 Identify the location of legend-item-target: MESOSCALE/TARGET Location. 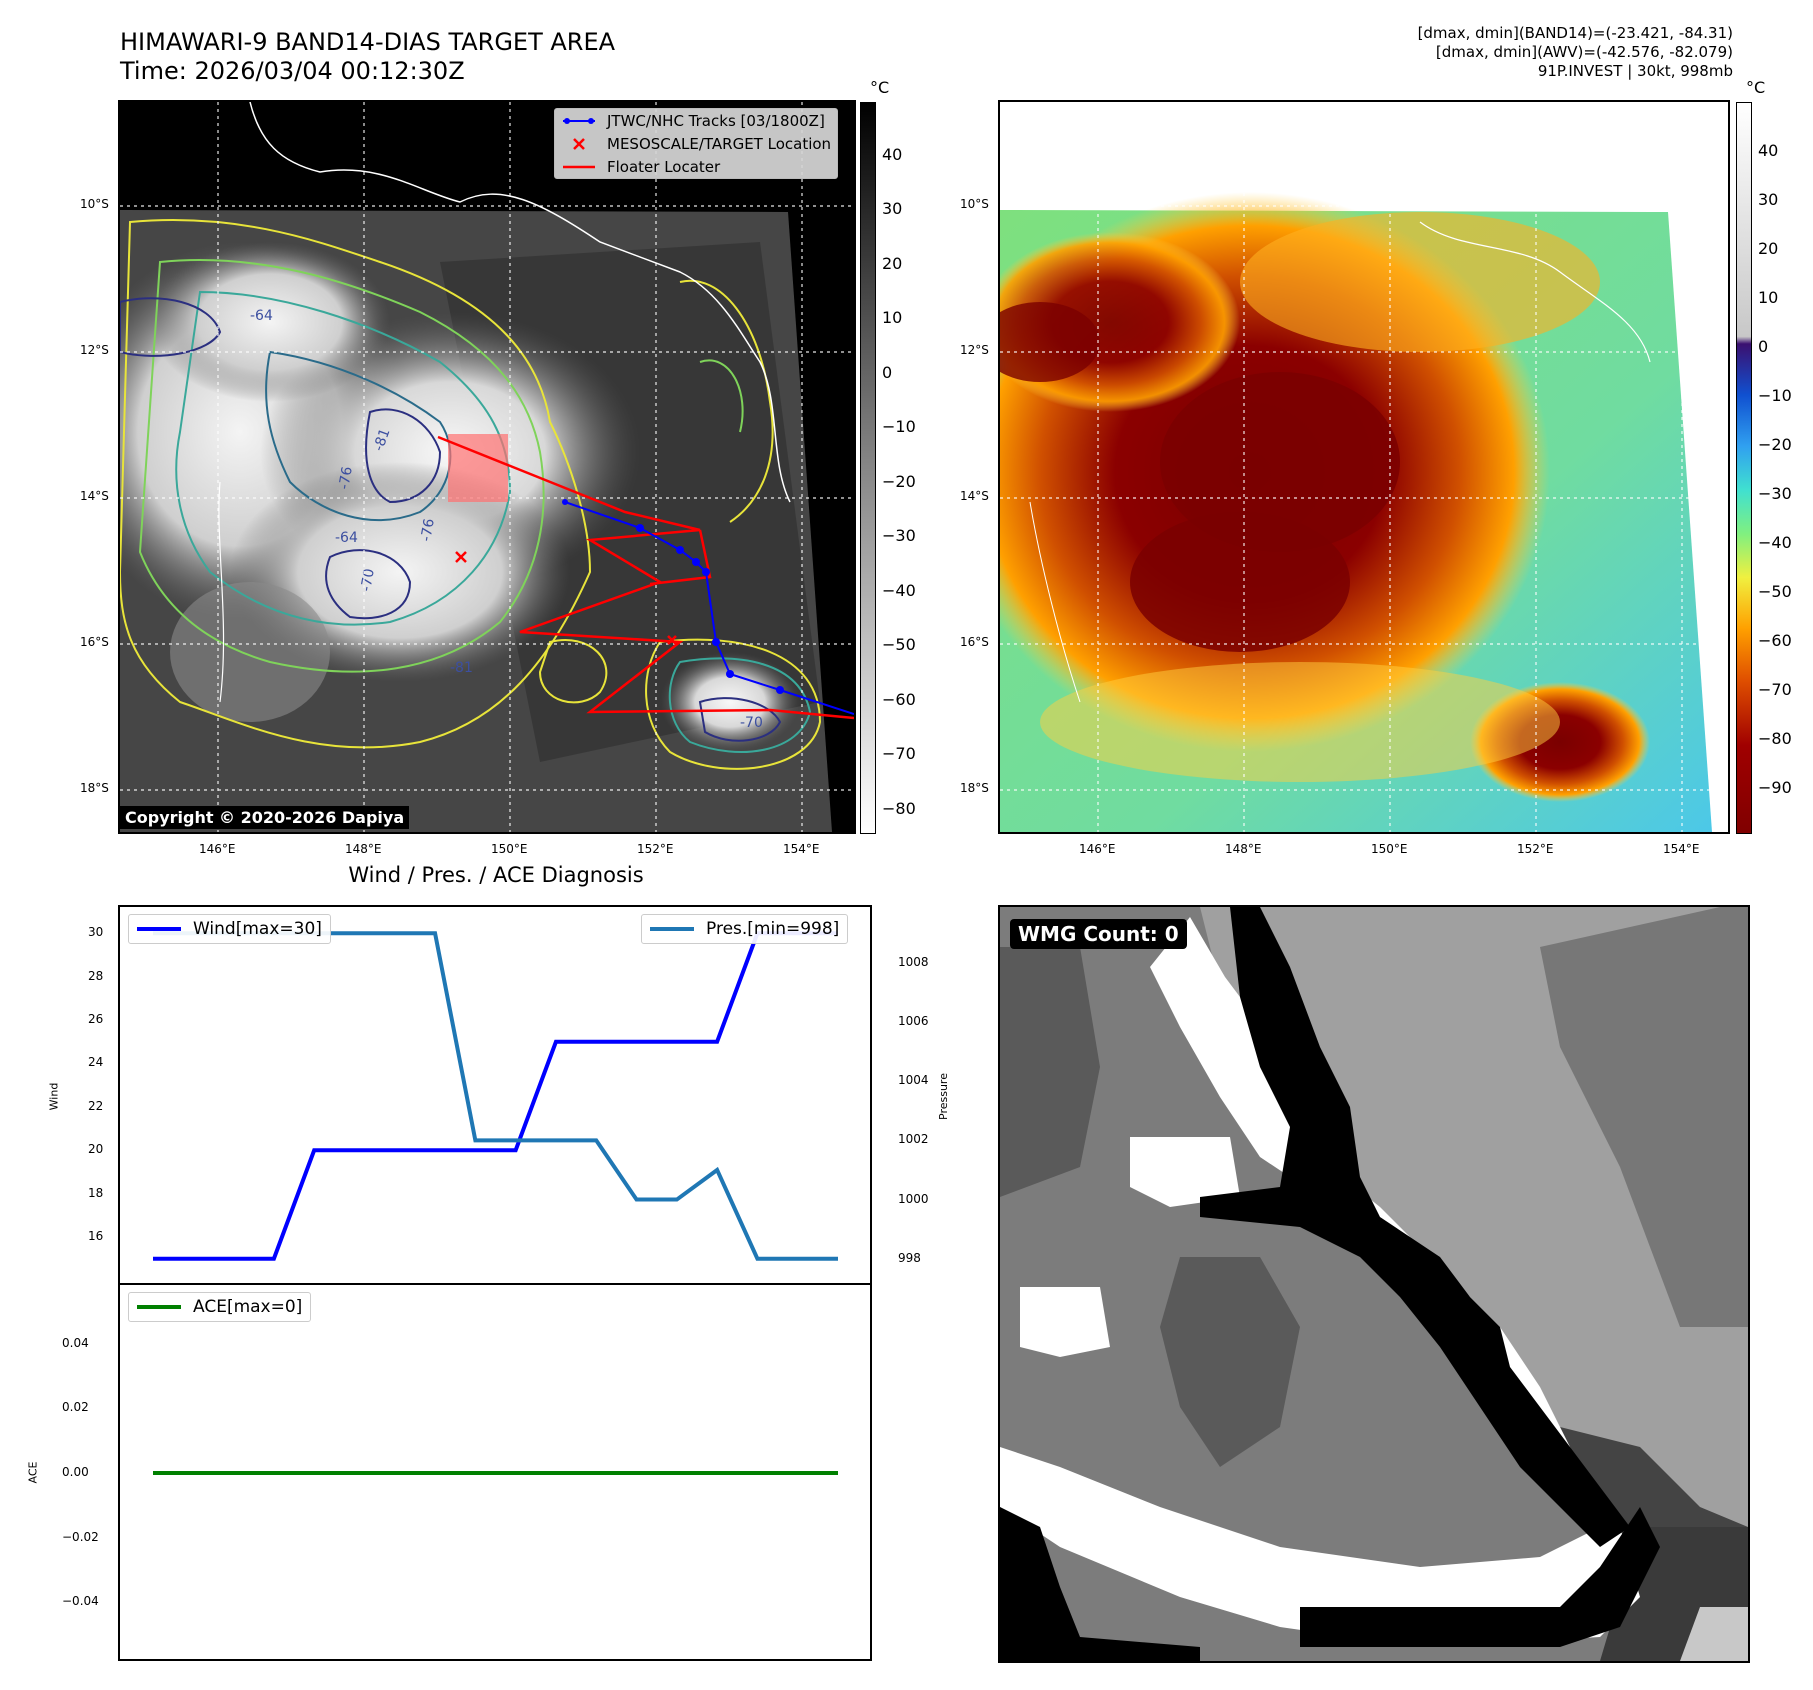
(696, 143).